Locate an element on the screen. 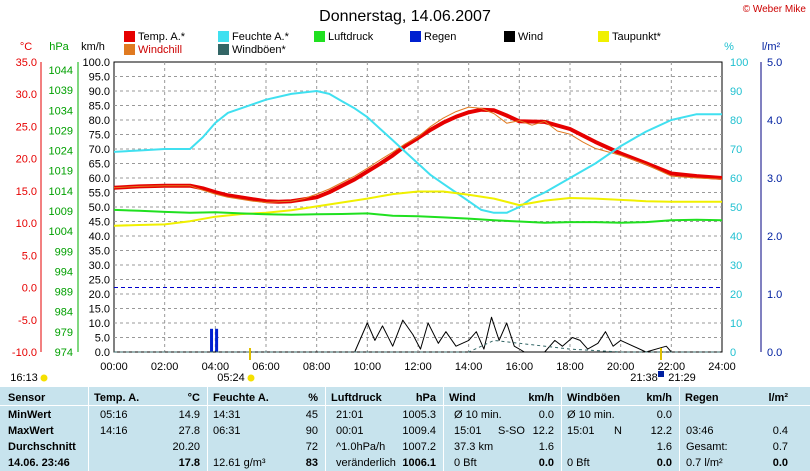  wind-tick-label: 85.0 is located at coordinates (99, 107).